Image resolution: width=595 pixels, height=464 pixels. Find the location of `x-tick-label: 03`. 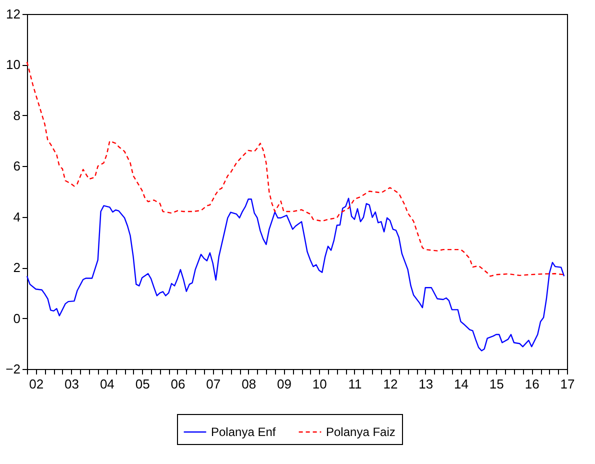

x-tick-label: 03 is located at coordinates (71, 384).